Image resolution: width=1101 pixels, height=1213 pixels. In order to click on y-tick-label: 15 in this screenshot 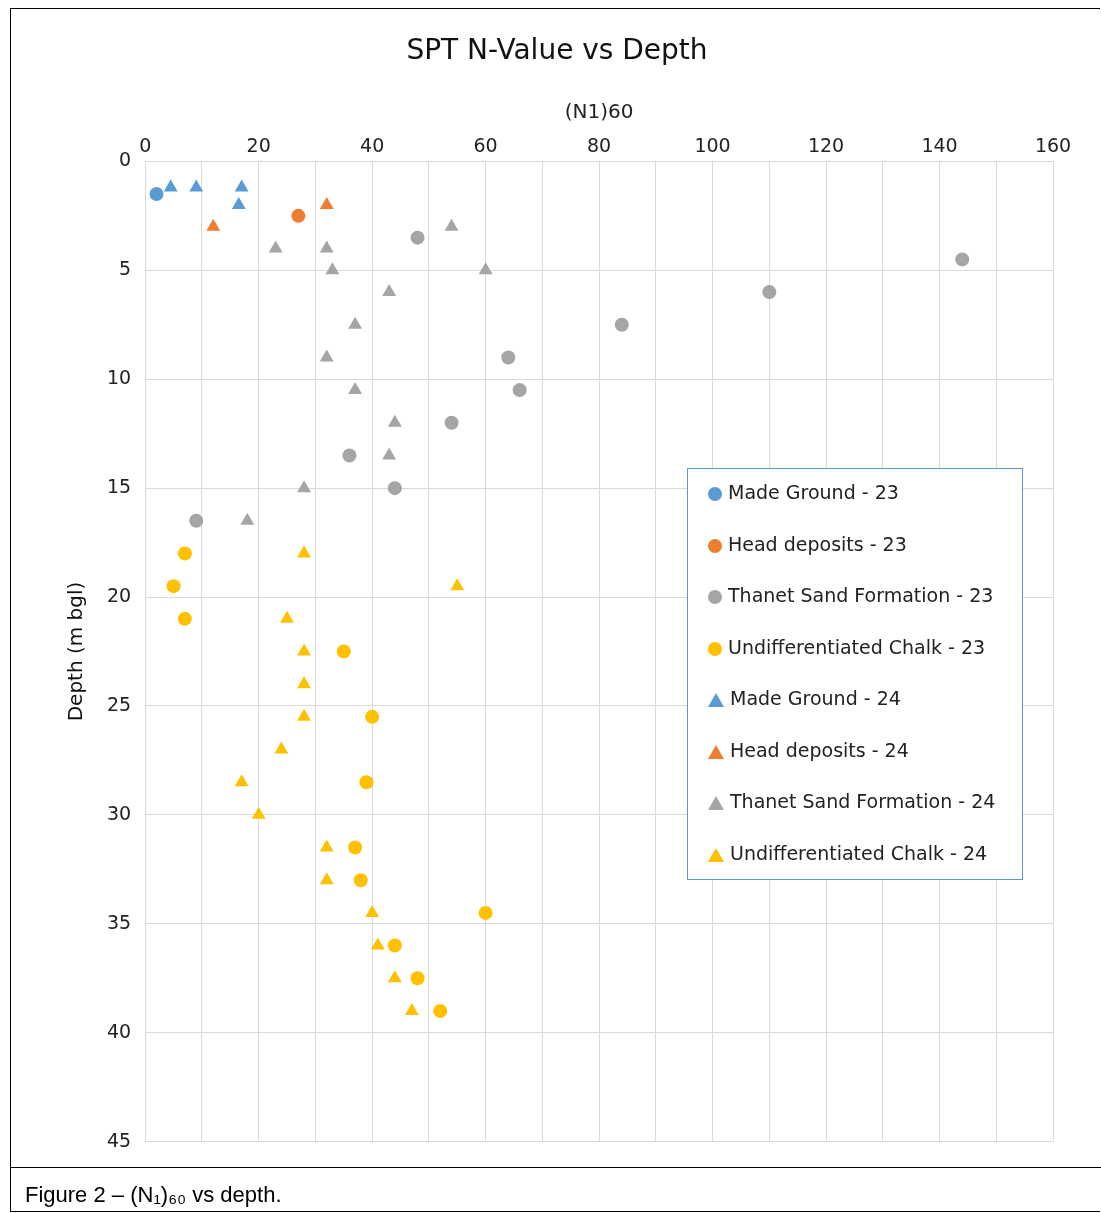, I will do `click(119, 486)`.